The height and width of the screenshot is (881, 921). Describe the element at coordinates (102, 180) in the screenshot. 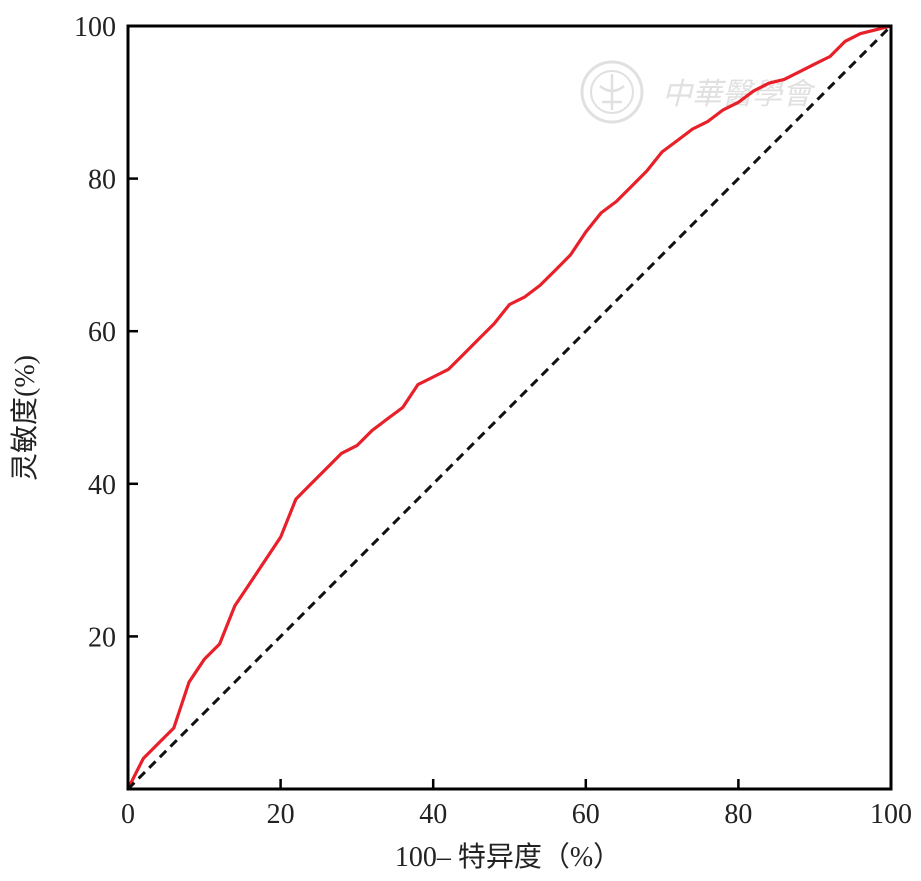

I see `y-tick-label: 80` at that location.